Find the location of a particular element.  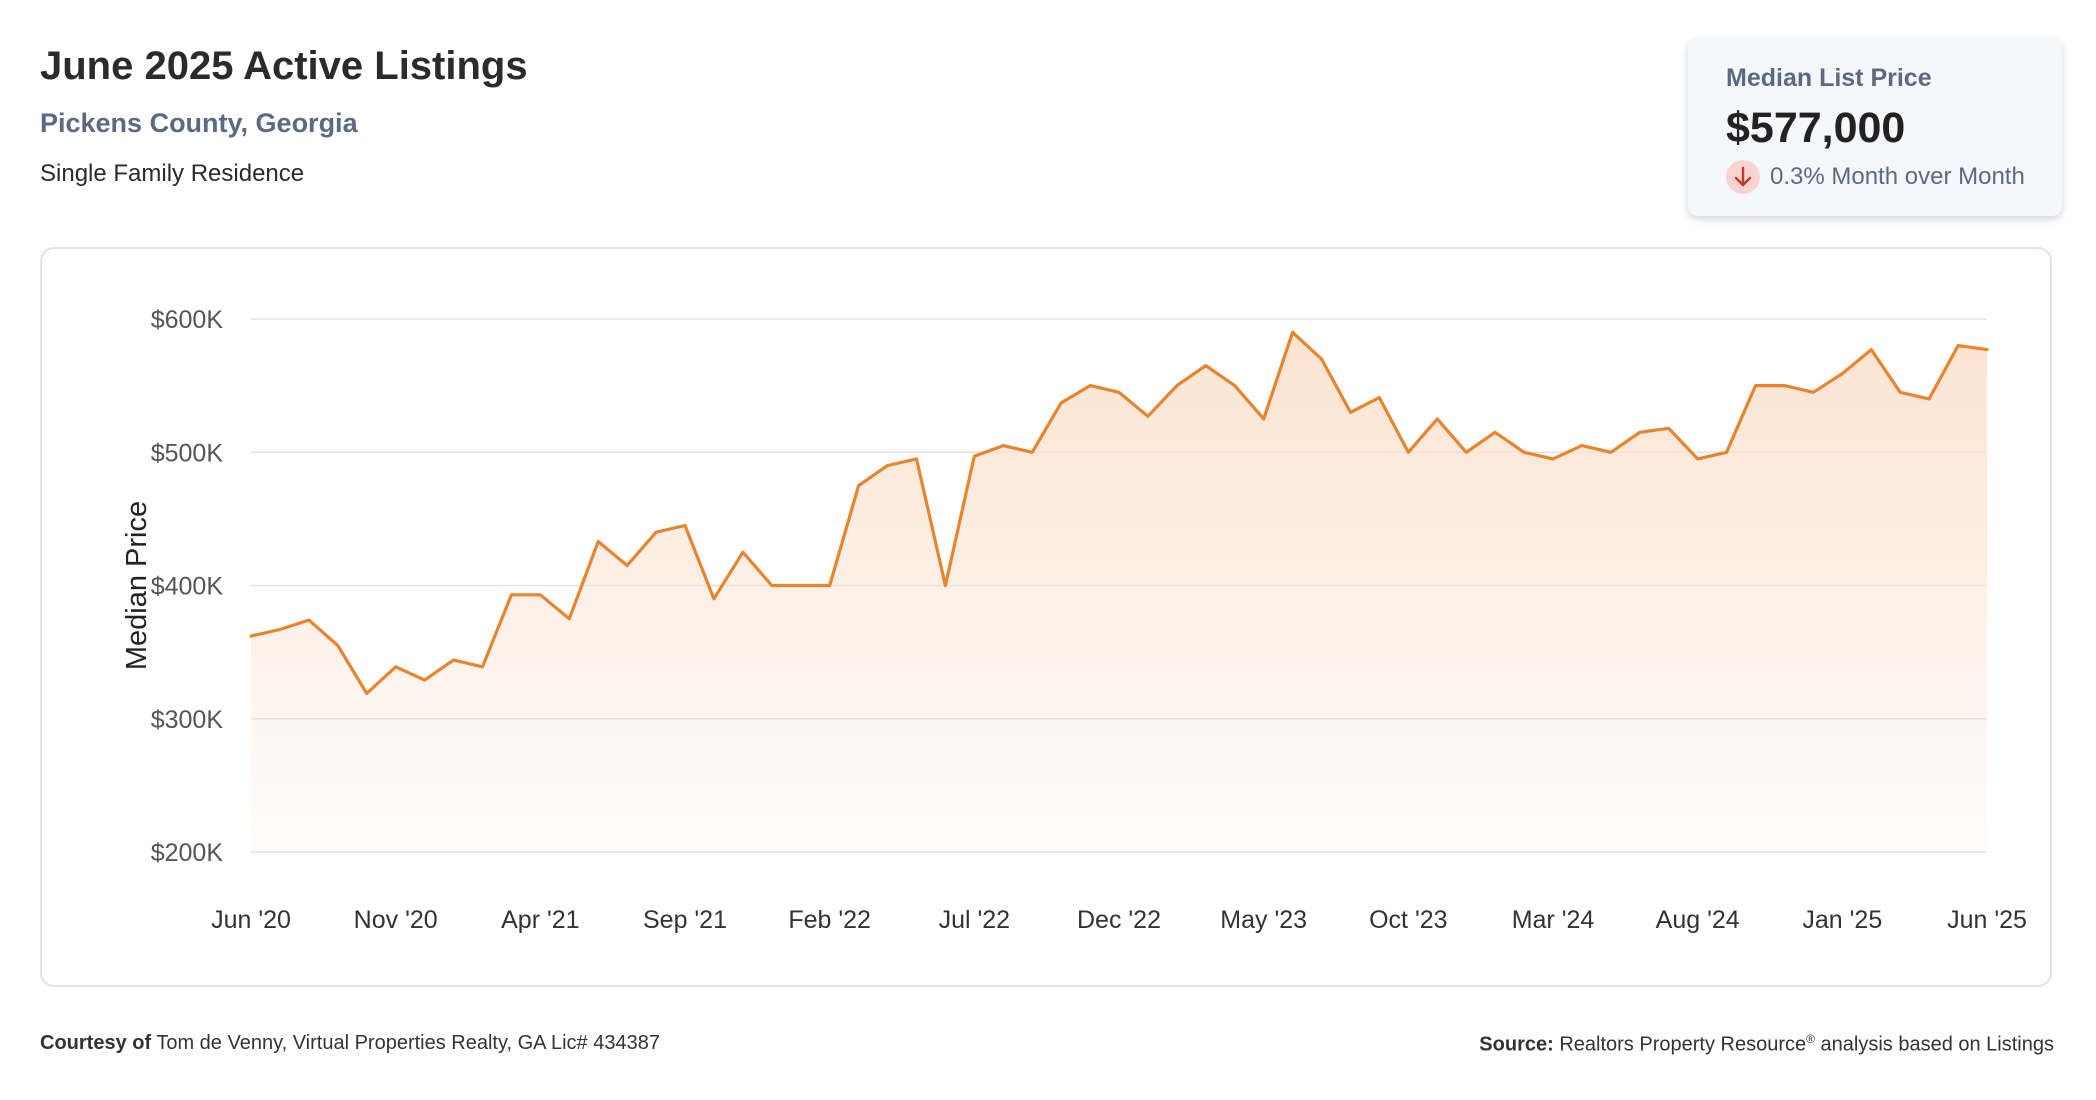

x-tick-label: Apr '21 is located at coordinates (540, 920).